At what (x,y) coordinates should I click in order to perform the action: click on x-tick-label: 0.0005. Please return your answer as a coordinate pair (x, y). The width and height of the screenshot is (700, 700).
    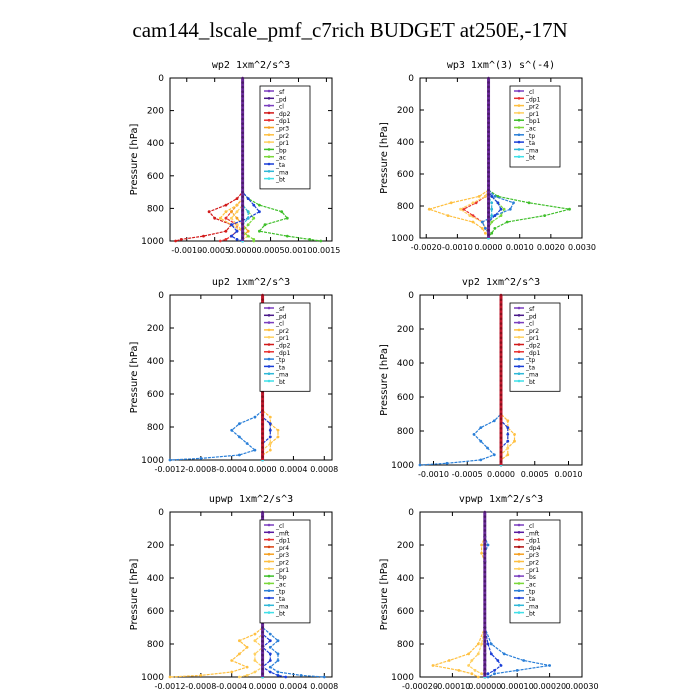
    Looking at the image, I should click on (535, 474).